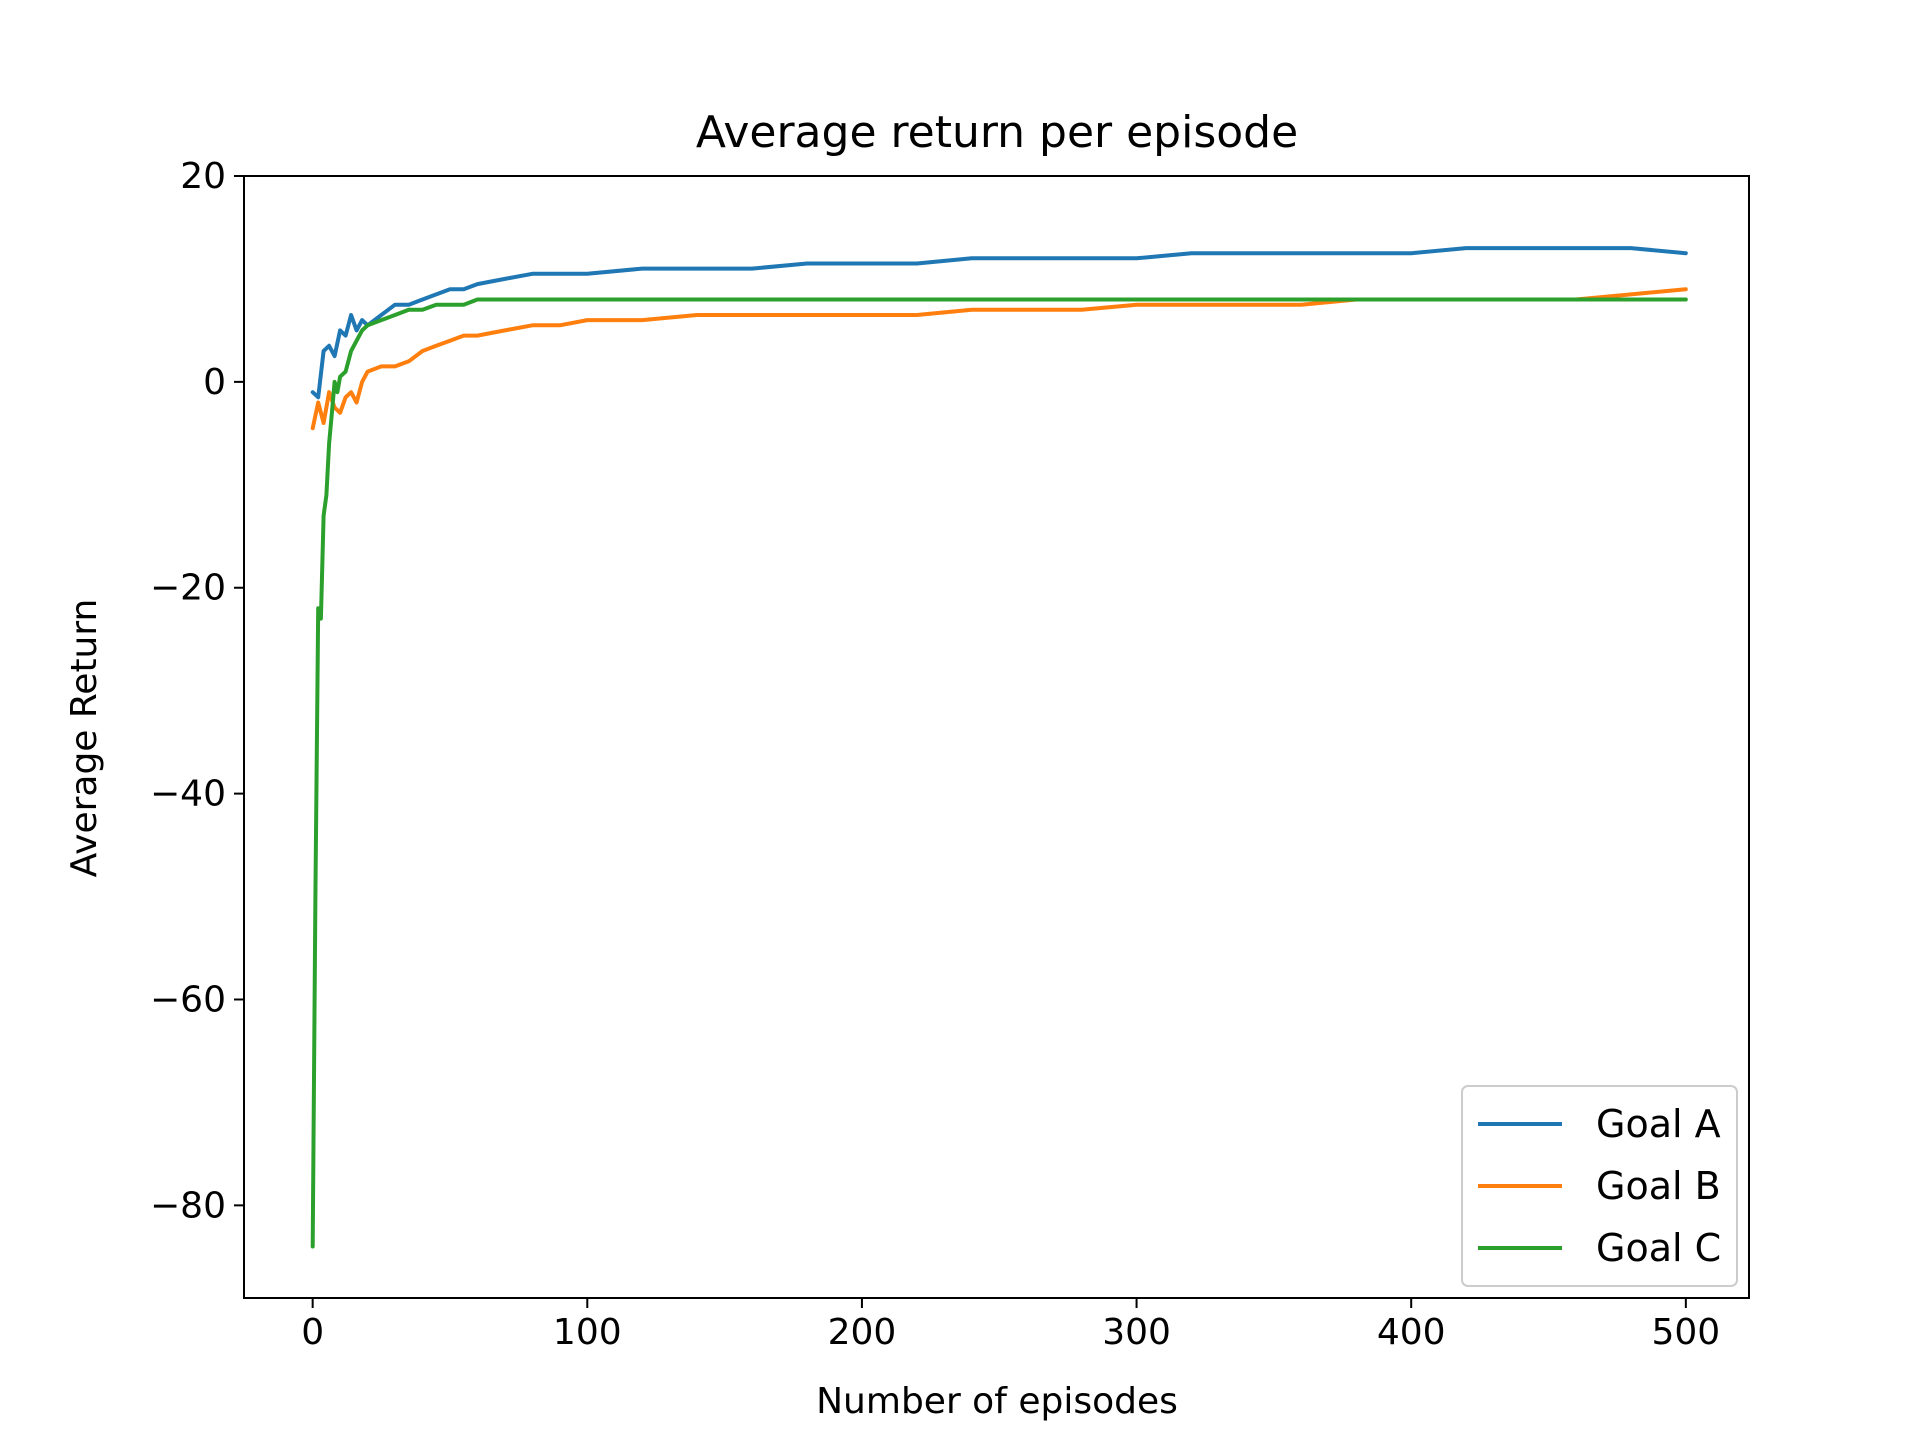  I want to click on x-axis-label: Number of episodes, so click(997, 1401).